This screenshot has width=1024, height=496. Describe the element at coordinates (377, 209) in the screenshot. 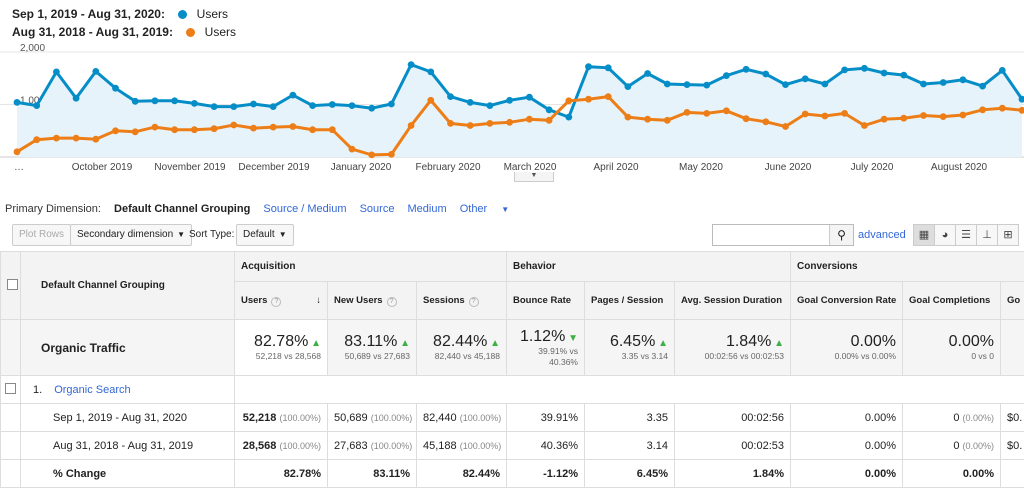

I see `dimension-source: Source` at that location.